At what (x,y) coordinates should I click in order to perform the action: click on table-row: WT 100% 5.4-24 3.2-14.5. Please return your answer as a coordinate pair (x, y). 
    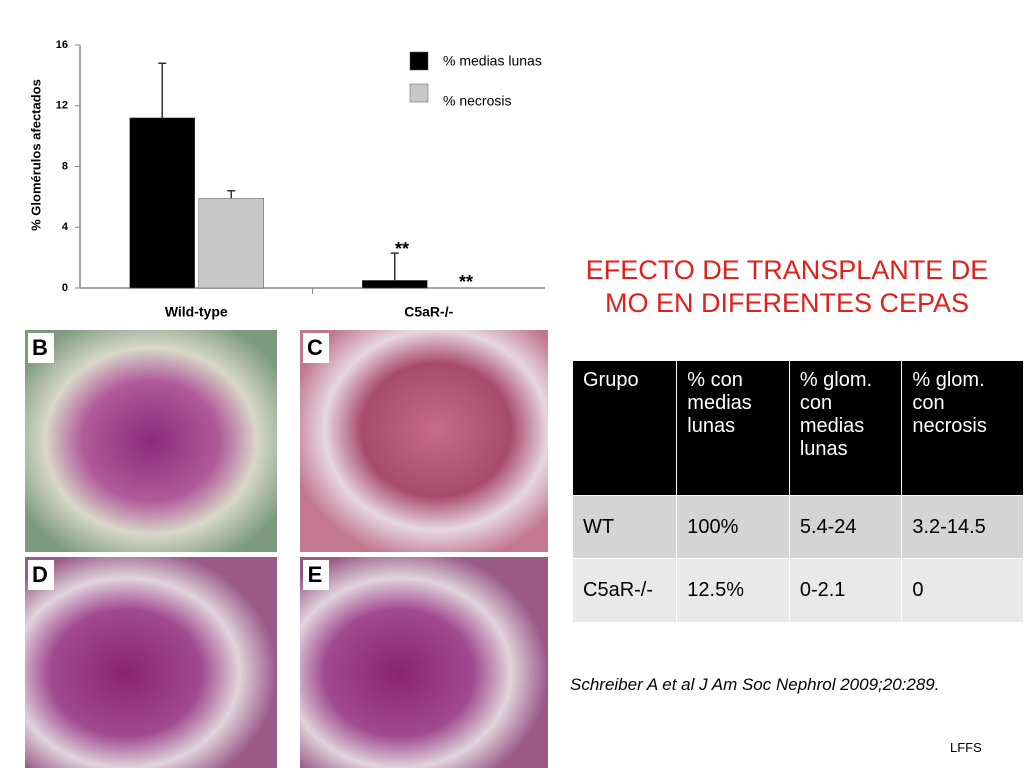
    Looking at the image, I should click on (797, 527).